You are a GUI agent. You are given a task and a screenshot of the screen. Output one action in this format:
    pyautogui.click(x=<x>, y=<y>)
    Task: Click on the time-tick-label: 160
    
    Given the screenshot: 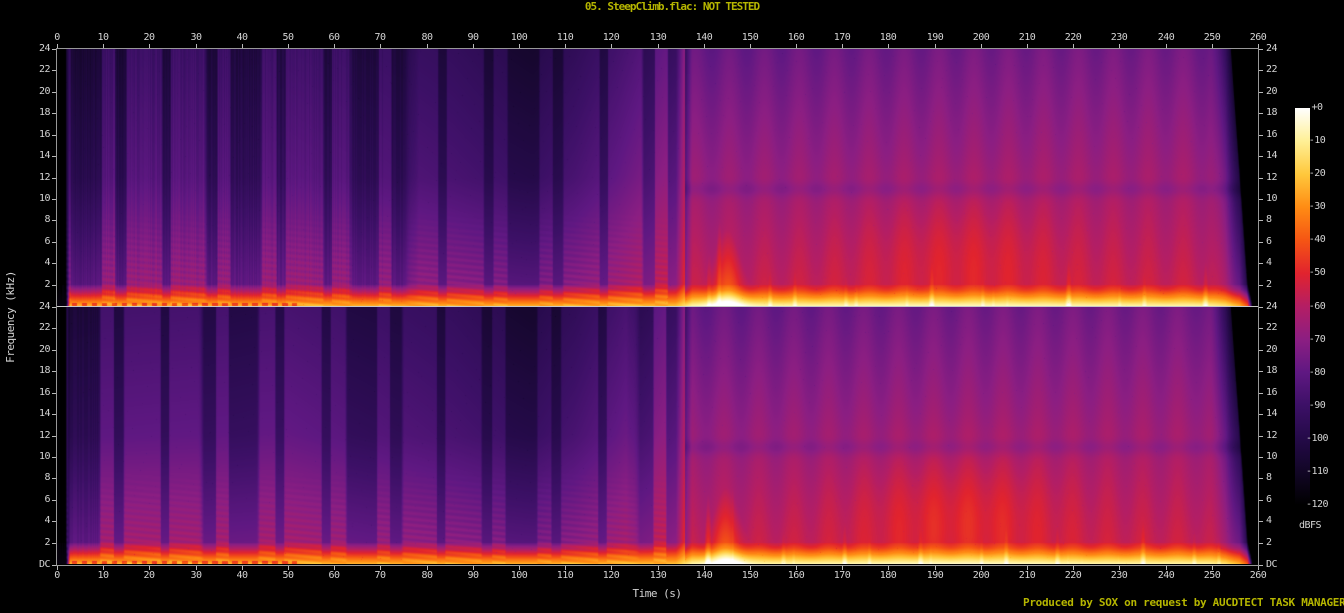 What is the action you would take?
    pyautogui.click(x=796, y=575)
    